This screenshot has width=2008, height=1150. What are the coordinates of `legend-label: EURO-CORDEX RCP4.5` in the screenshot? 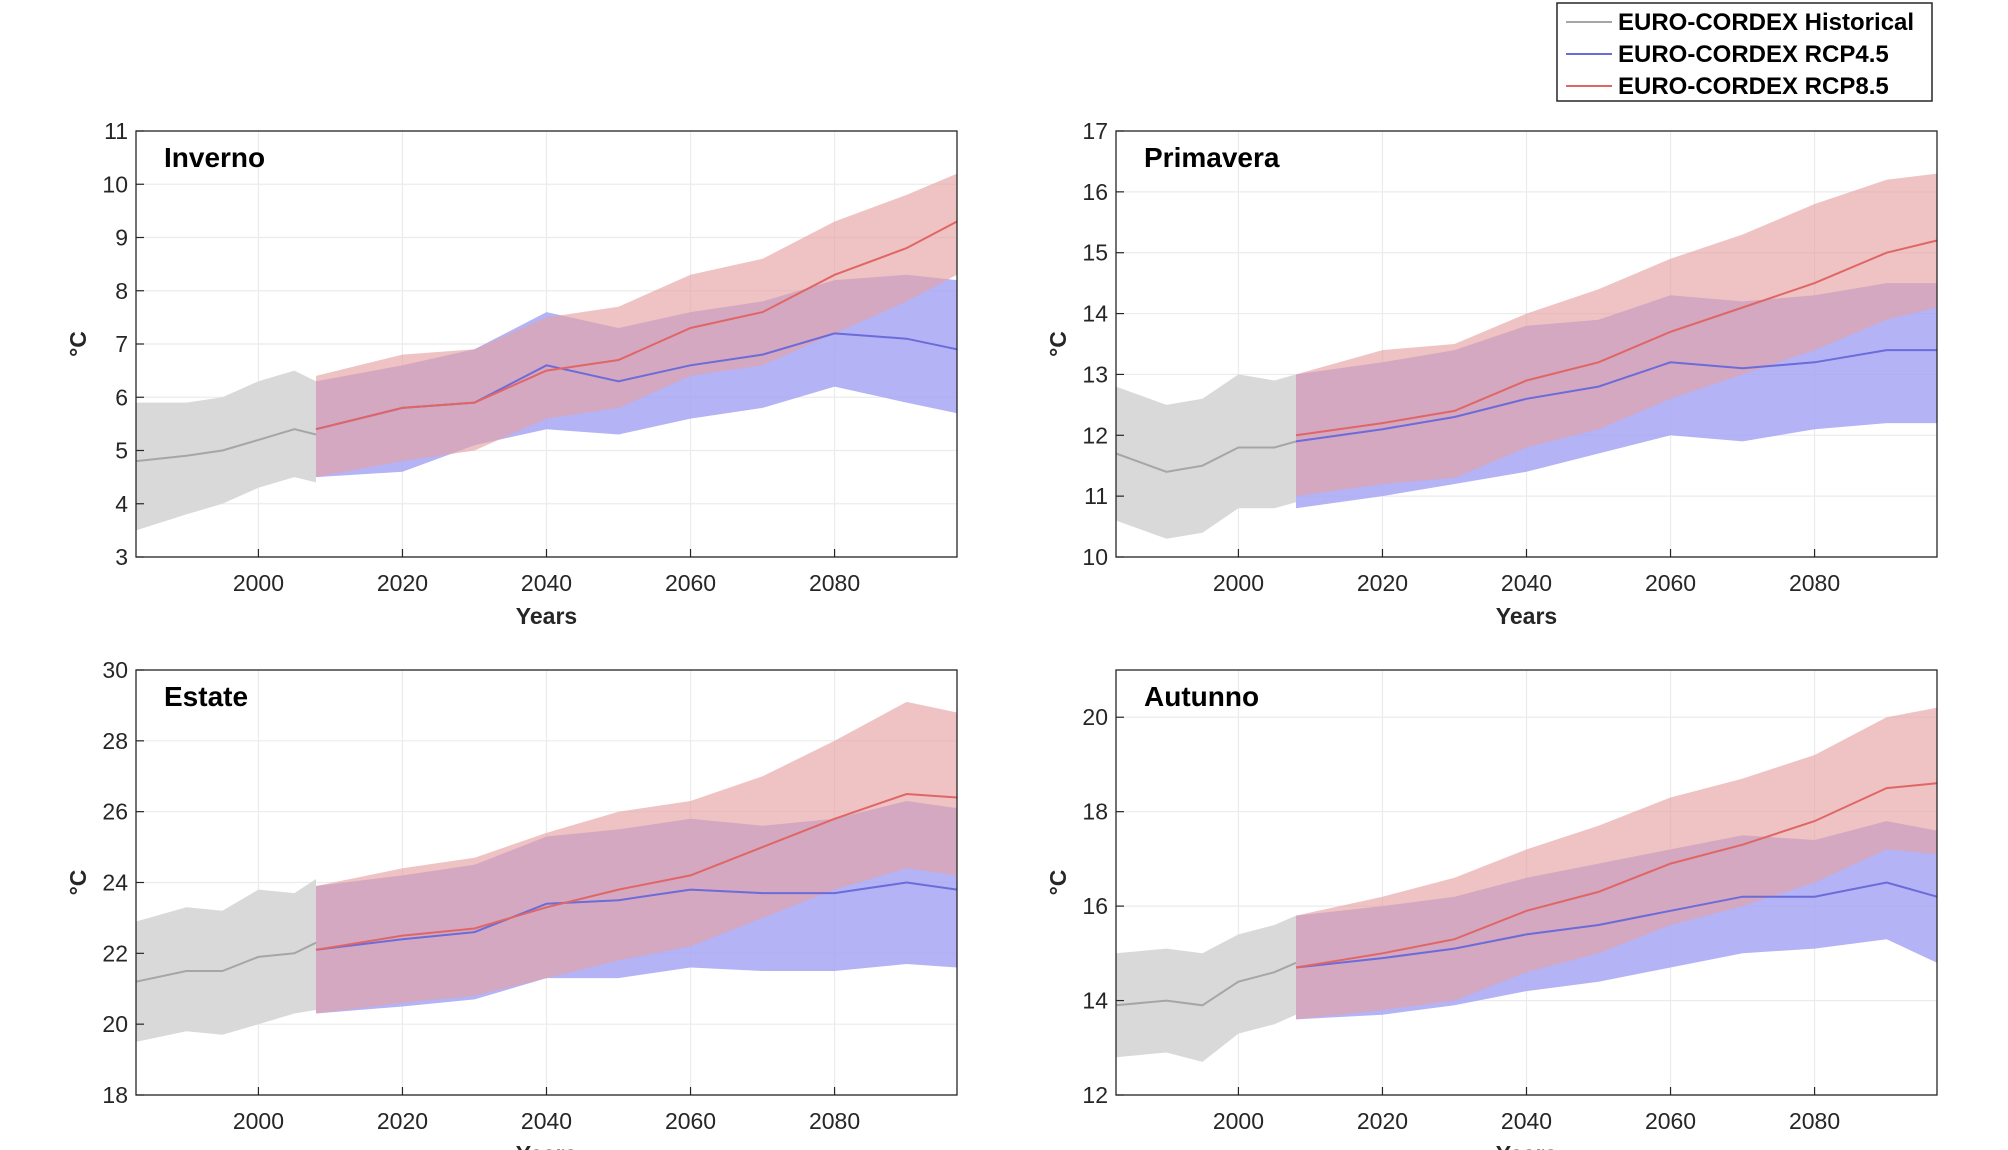 It's located at (1753, 54).